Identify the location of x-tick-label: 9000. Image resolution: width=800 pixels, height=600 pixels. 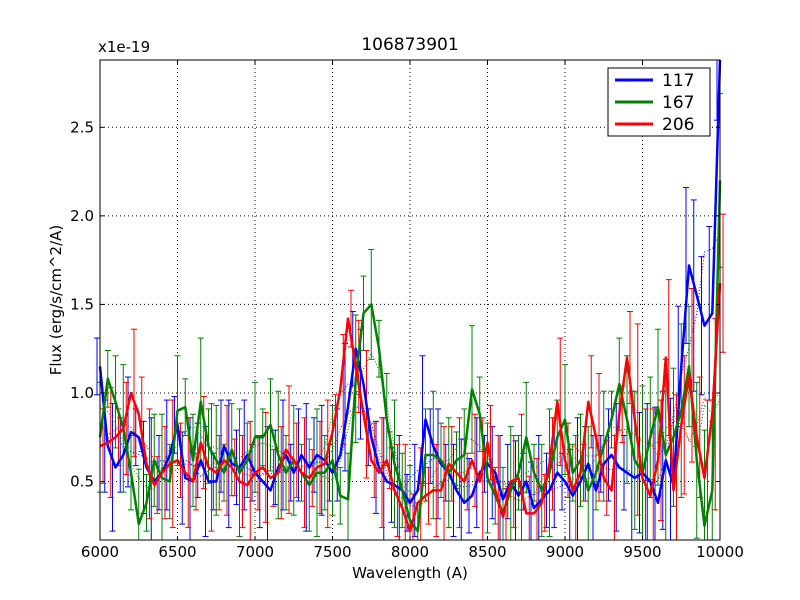
(565, 552).